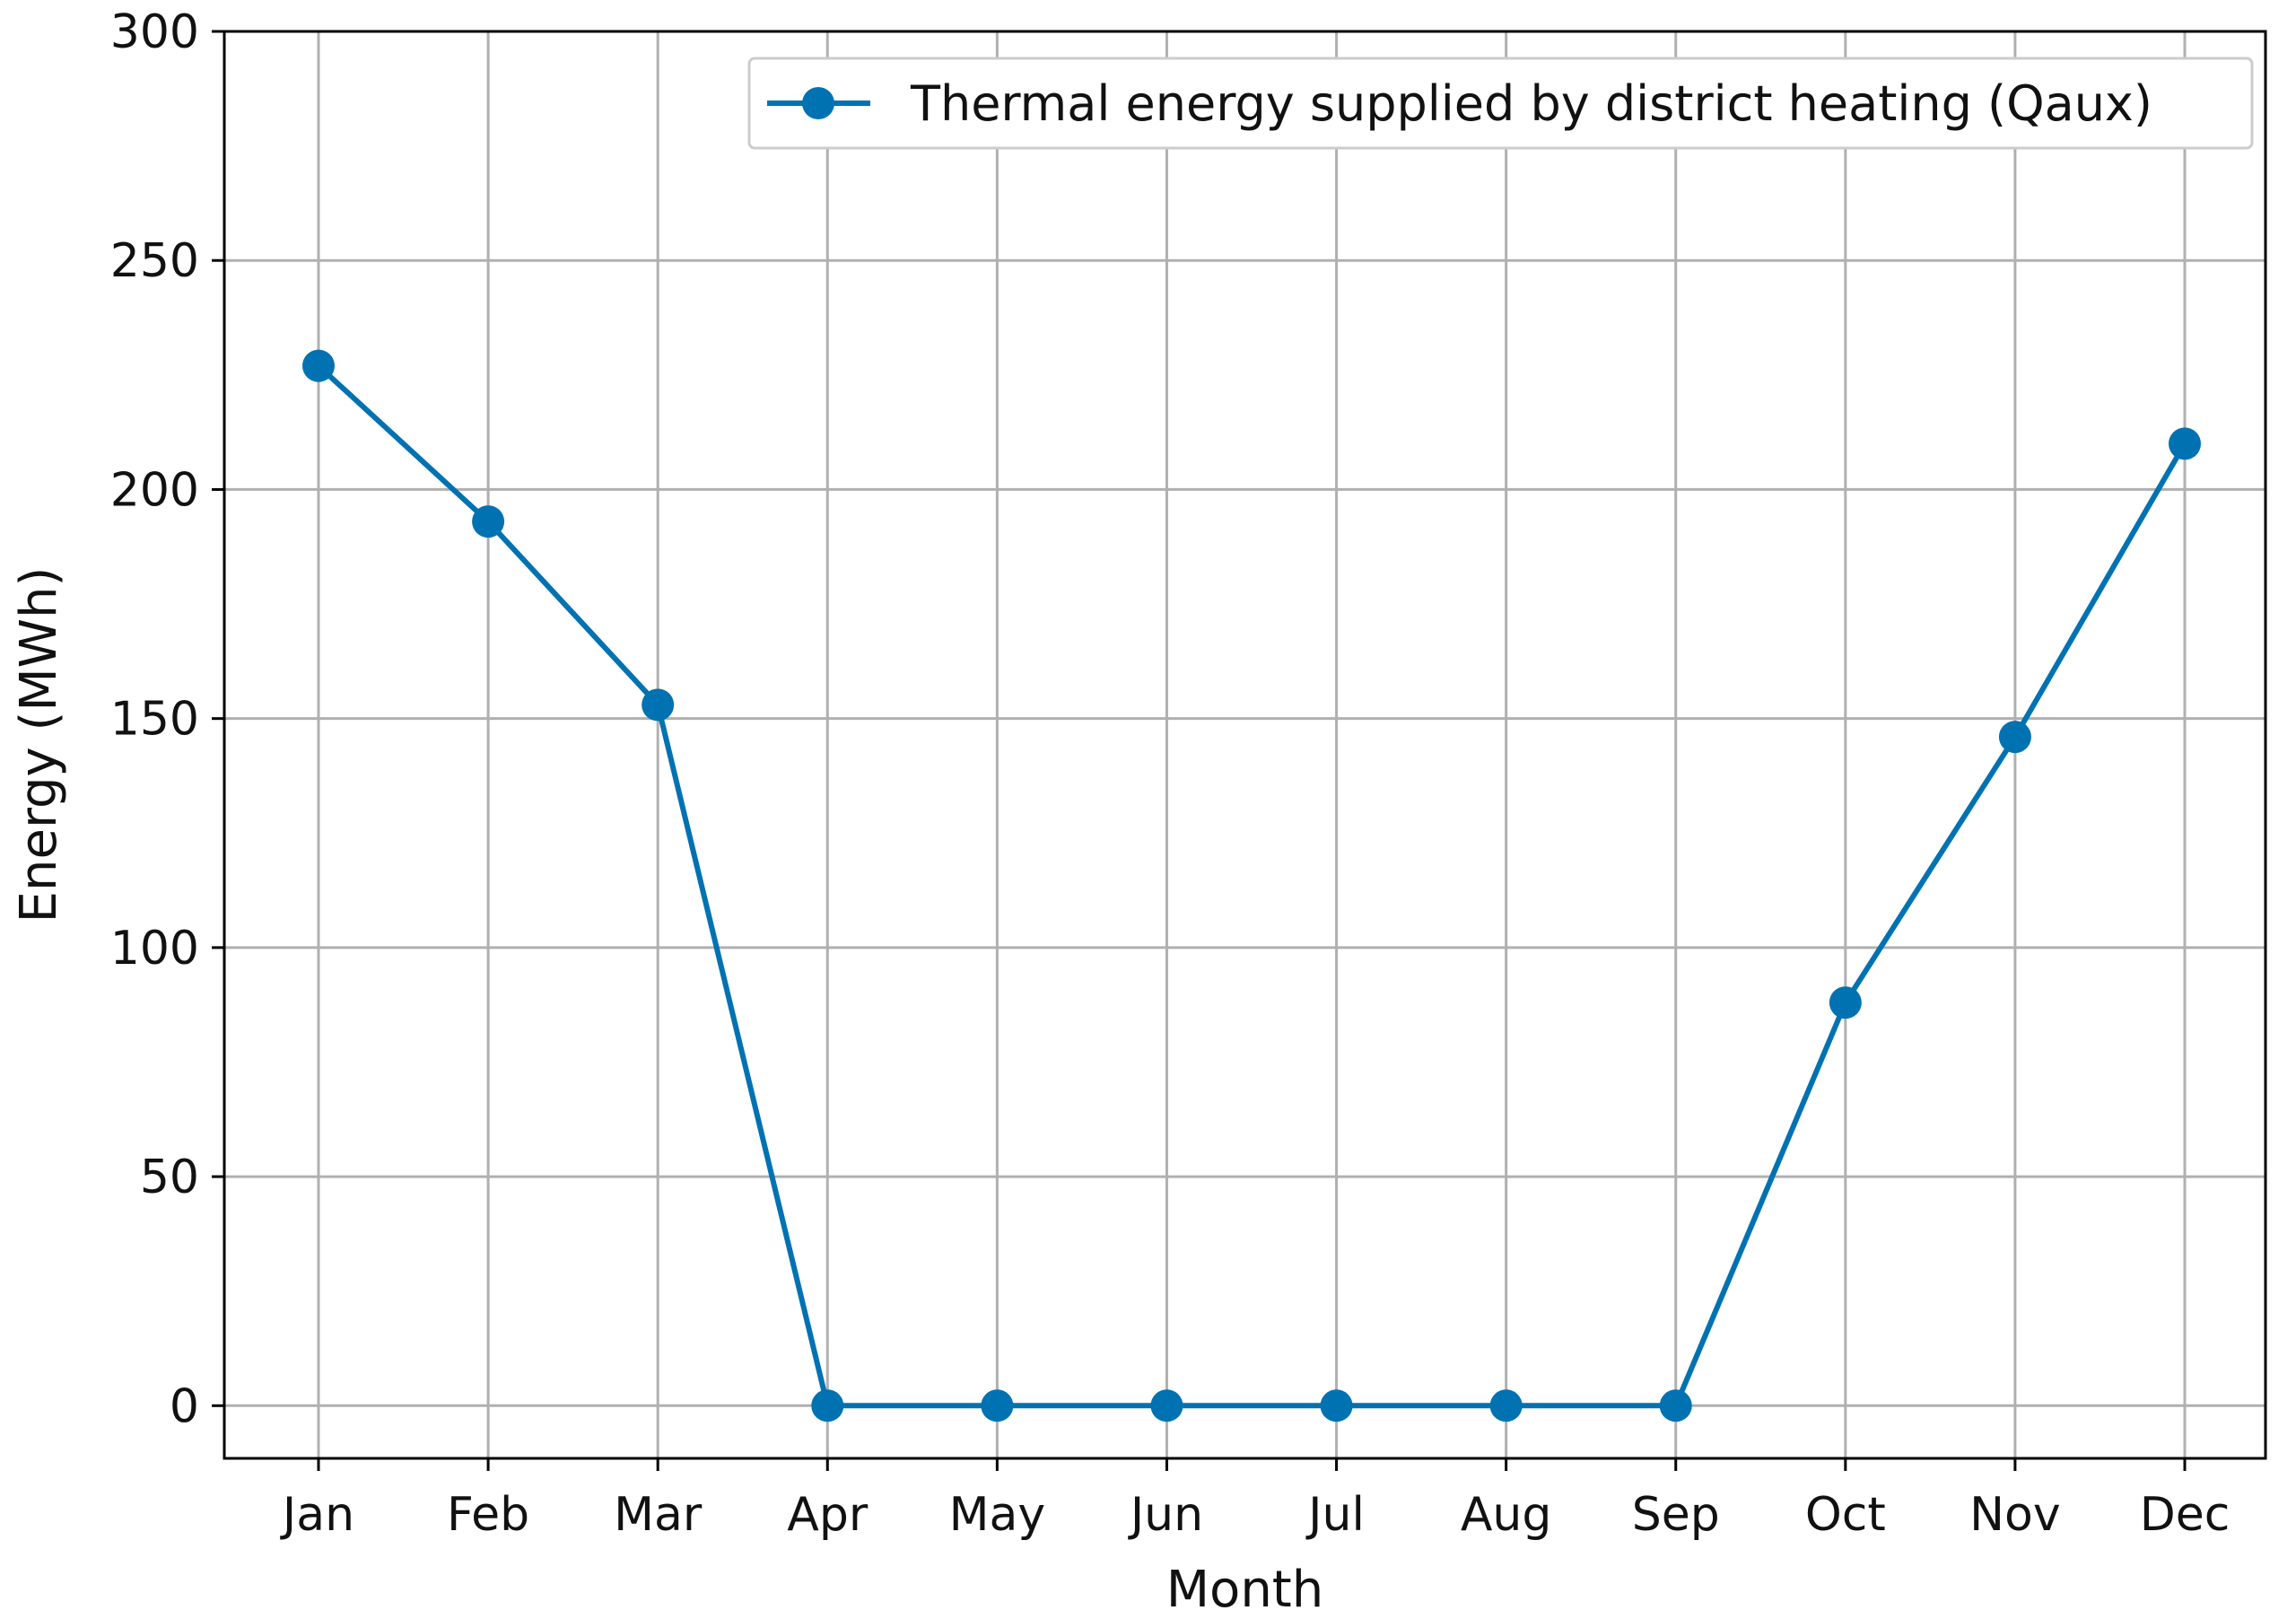 This screenshot has height=1619, width=2296. What do you see at coordinates (1846, 1515) in the screenshot?
I see `x-tick-label: Oct` at bounding box center [1846, 1515].